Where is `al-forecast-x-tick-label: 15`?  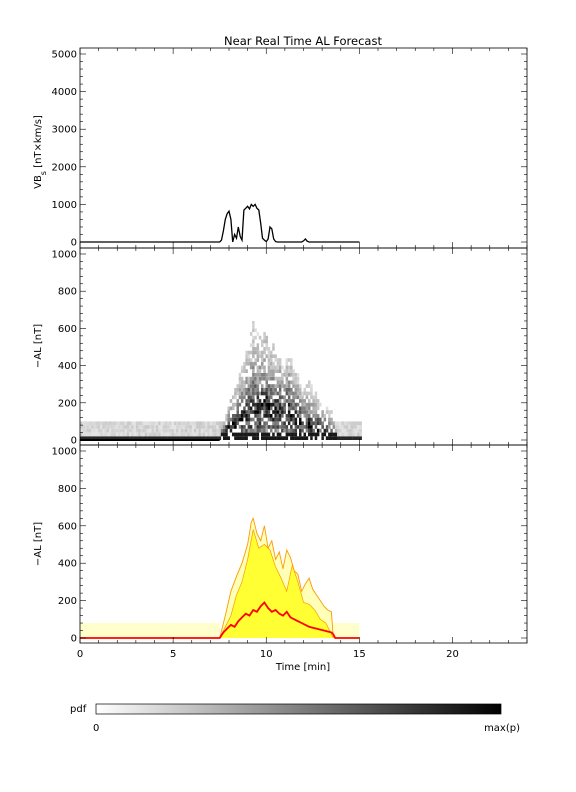 al-forecast-x-tick-label: 15 is located at coordinates (359, 654).